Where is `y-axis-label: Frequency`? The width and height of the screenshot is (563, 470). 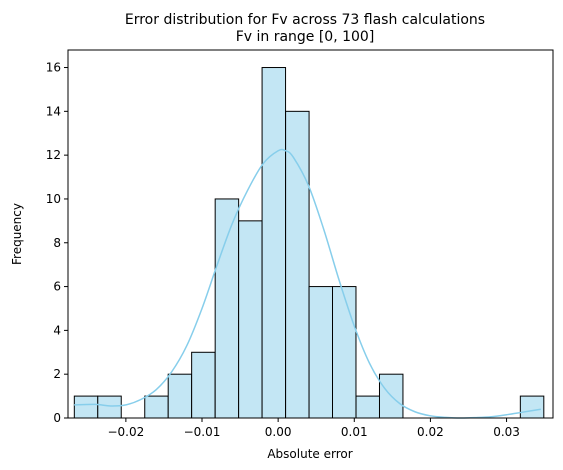
y-axis-label: Frequency is located at coordinates (17, 234).